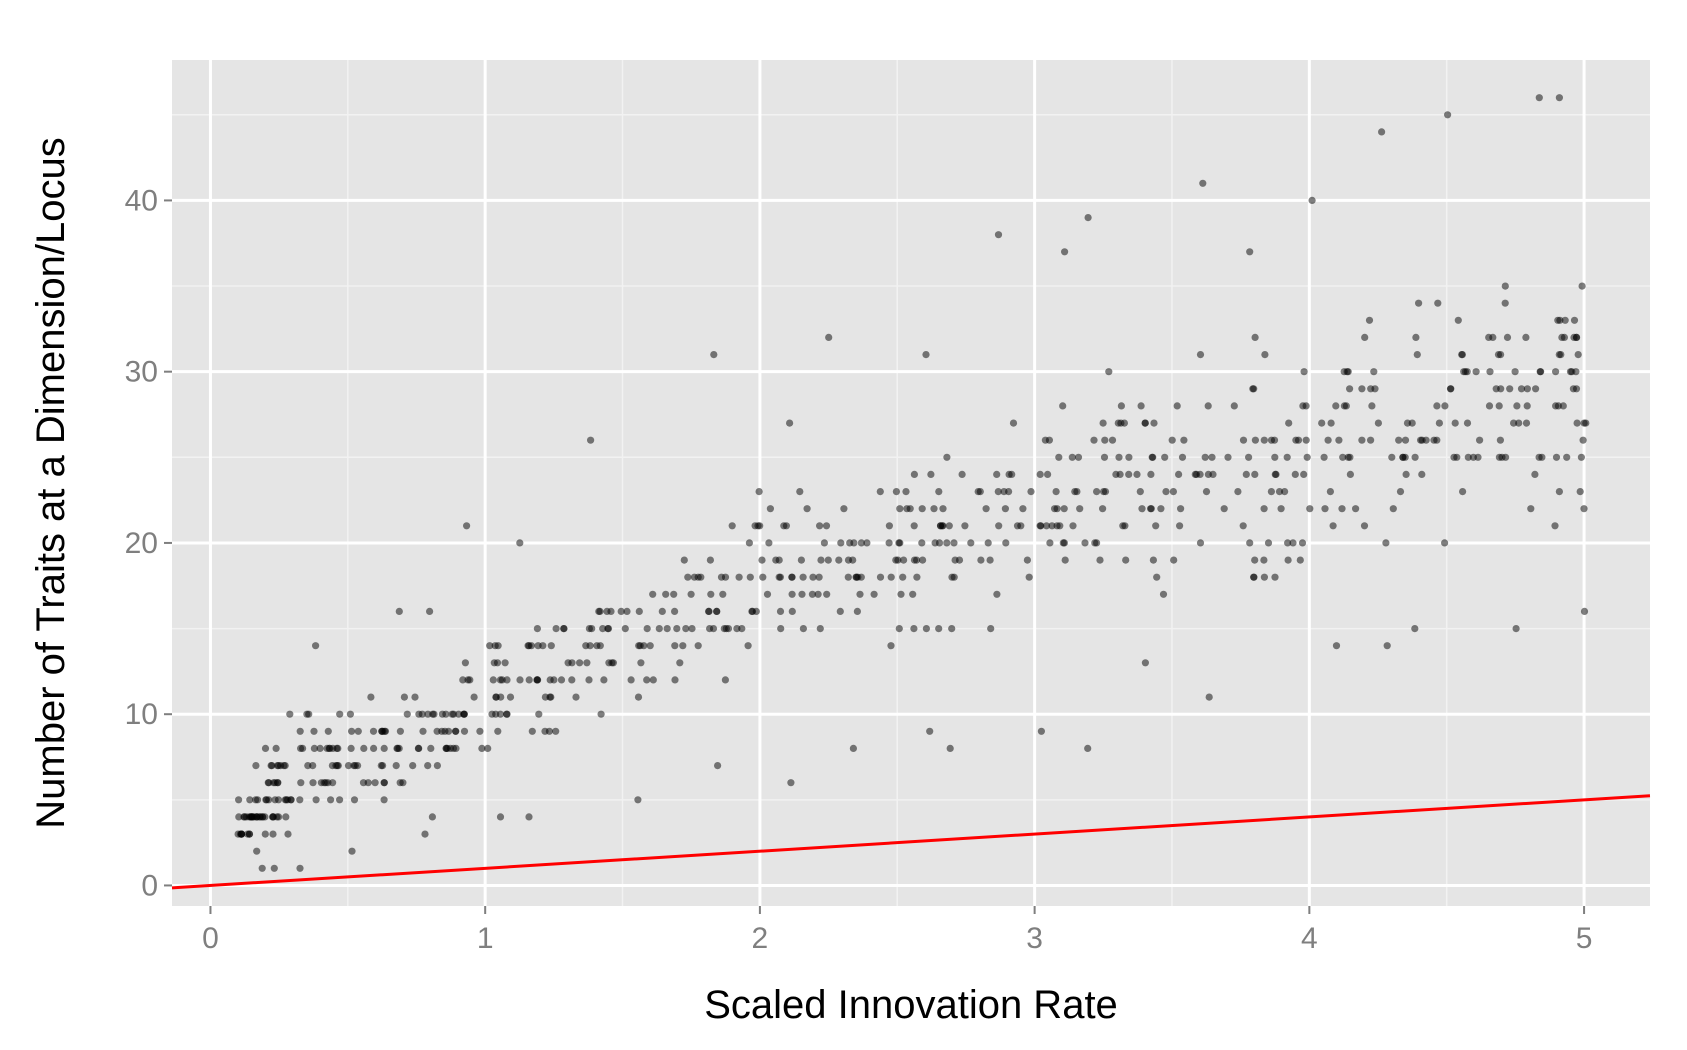 The image size is (1687, 1050). What do you see at coordinates (141, 543) in the screenshot?
I see `y-tick-label: 20` at bounding box center [141, 543].